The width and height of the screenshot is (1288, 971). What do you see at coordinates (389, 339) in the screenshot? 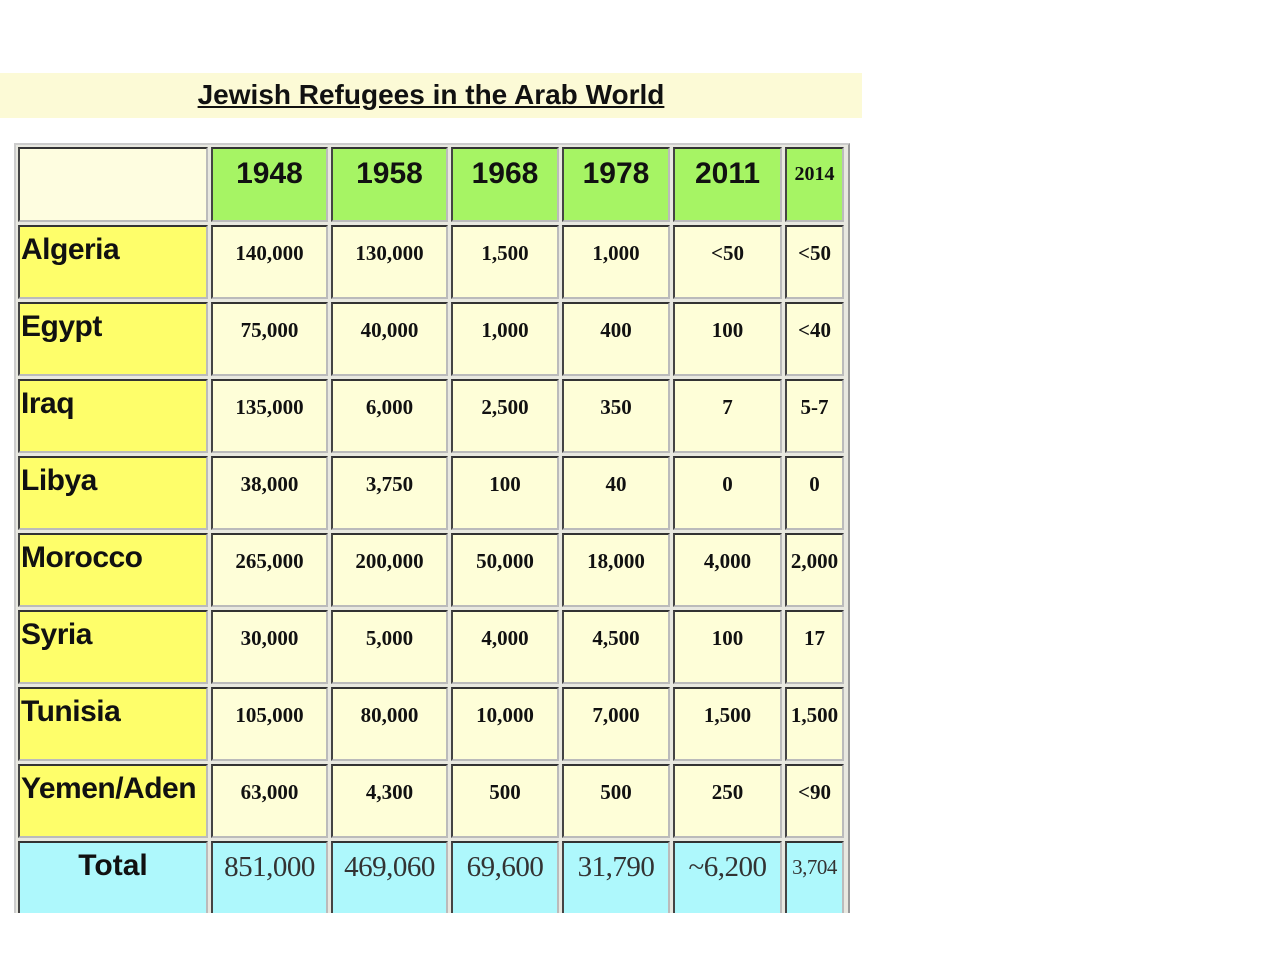
I see `table-cell: 40,000` at bounding box center [389, 339].